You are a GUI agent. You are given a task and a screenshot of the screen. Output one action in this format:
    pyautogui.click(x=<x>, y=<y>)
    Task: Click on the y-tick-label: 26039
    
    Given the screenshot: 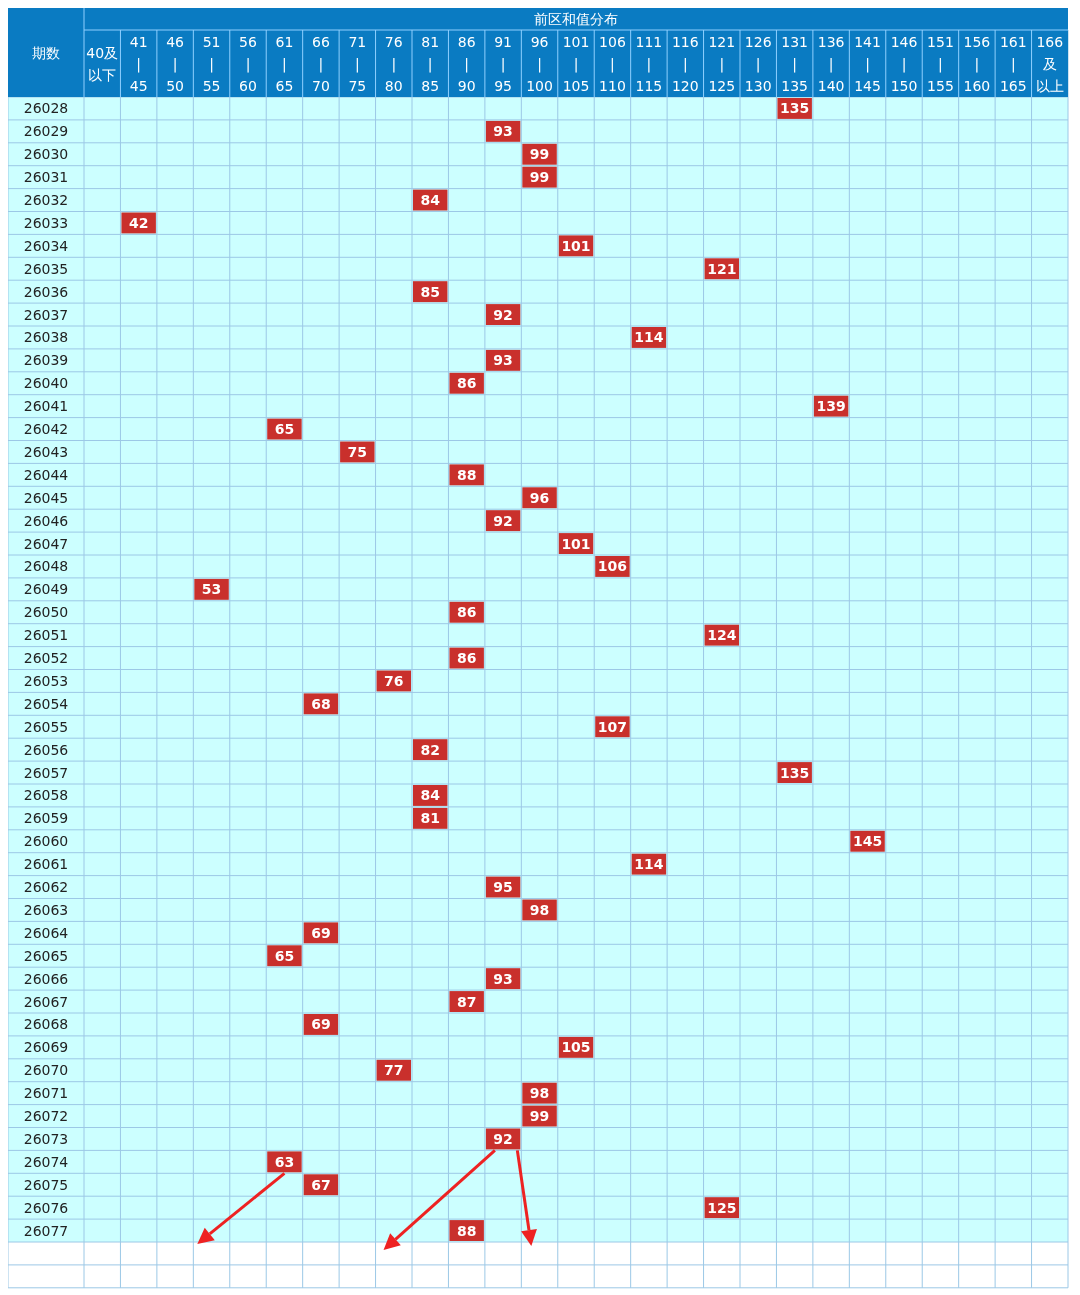 What is the action you would take?
    pyautogui.click(x=46, y=360)
    